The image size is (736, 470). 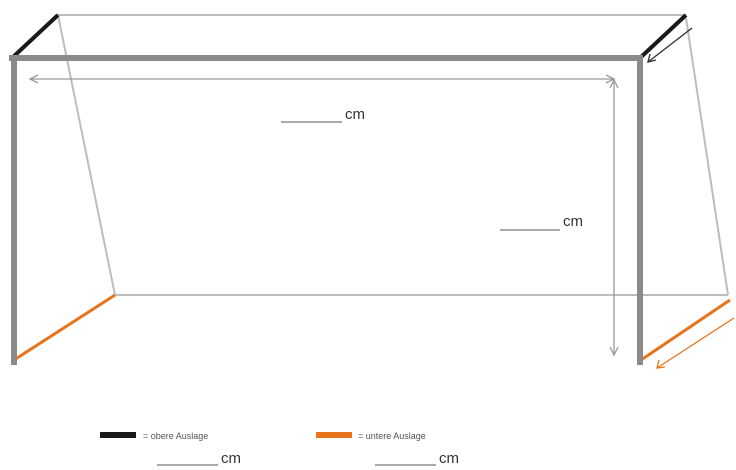 What do you see at coordinates (355, 114) in the screenshot?
I see `width-unit-label: cm` at bounding box center [355, 114].